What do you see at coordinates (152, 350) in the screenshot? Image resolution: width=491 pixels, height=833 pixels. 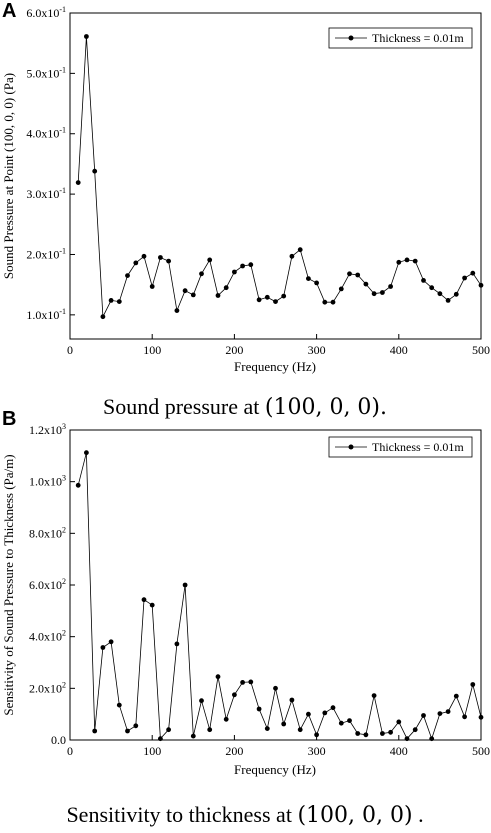 I see `panel-a-x-tick-label: 100` at bounding box center [152, 350].